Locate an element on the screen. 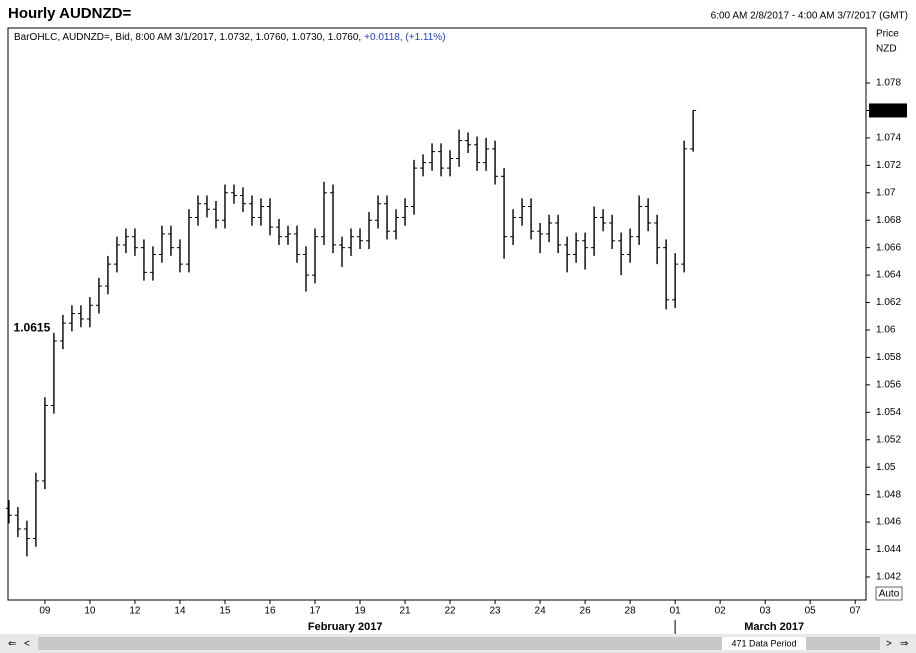 The width and height of the screenshot is (916, 653). y-tick-label: 1.078 is located at coordinates (888, 83).